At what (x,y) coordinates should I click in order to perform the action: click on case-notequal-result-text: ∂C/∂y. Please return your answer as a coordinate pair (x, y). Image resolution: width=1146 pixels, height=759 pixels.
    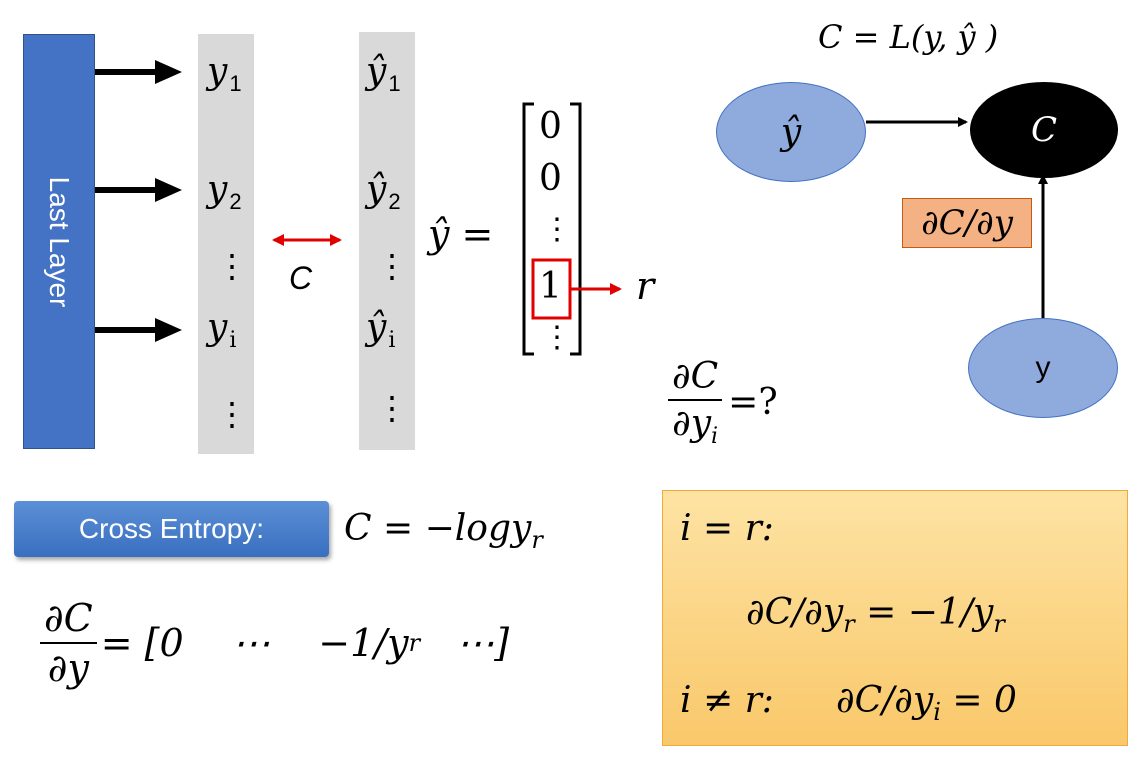
    Looking at the image, I should click on (885, 700).